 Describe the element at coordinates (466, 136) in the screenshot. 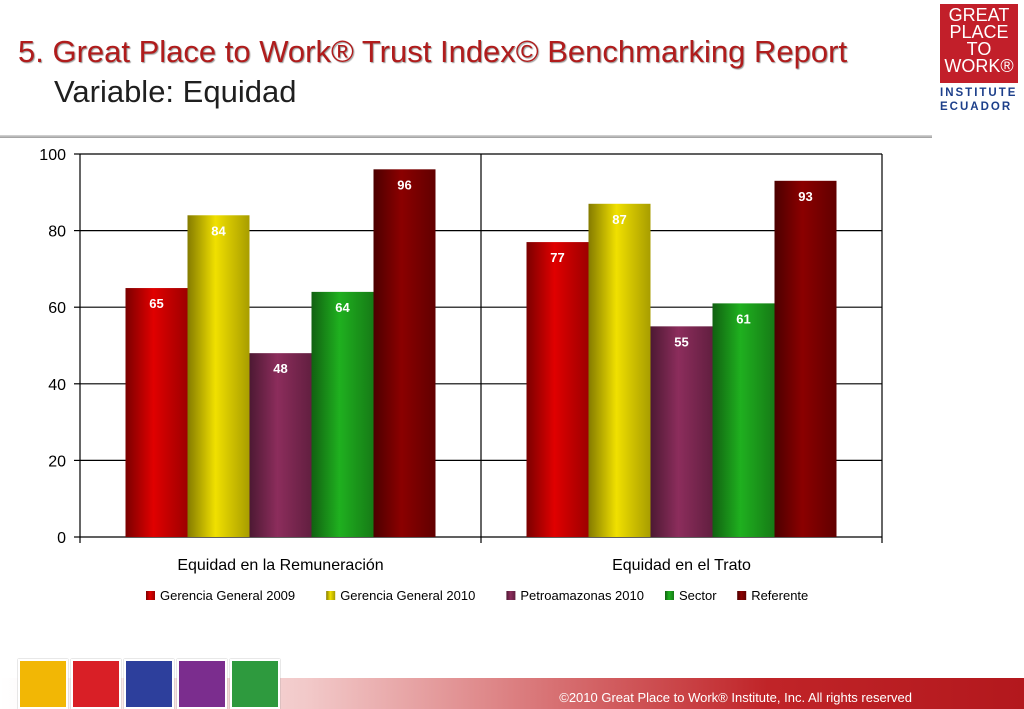

I see `title-divider` at that location.